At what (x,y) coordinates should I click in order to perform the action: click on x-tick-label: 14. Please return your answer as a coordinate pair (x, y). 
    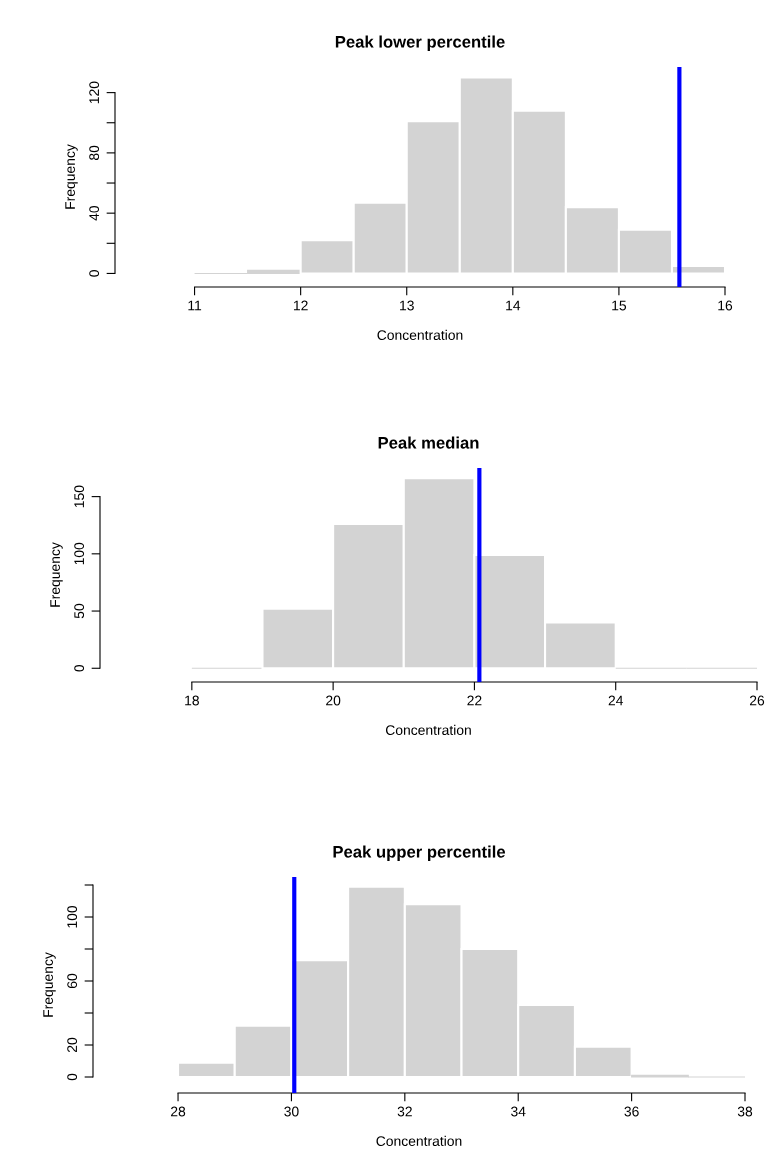
    Looking at the image, I should click on (513, 305).